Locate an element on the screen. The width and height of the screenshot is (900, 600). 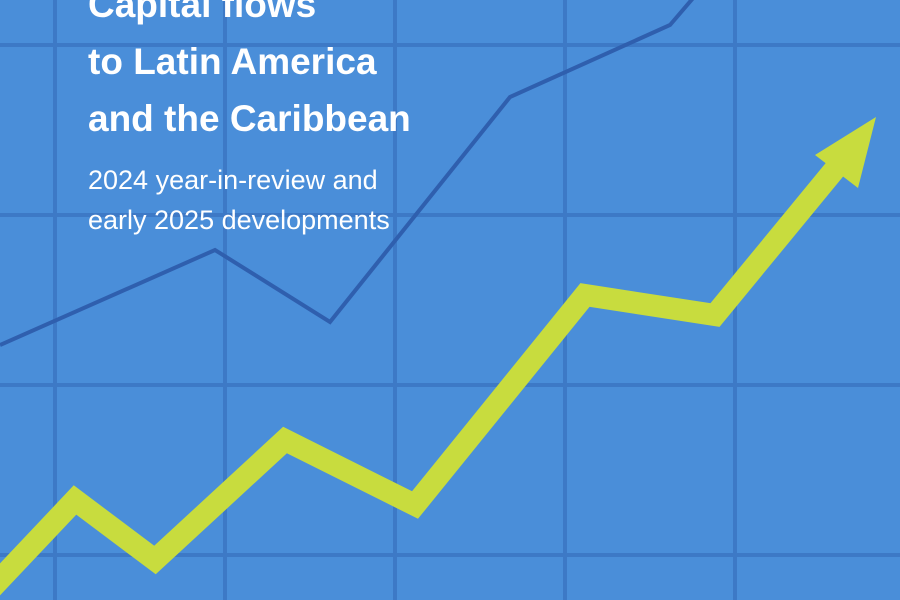
title-line: and the Caribbean is located at coordinates (249, 118).